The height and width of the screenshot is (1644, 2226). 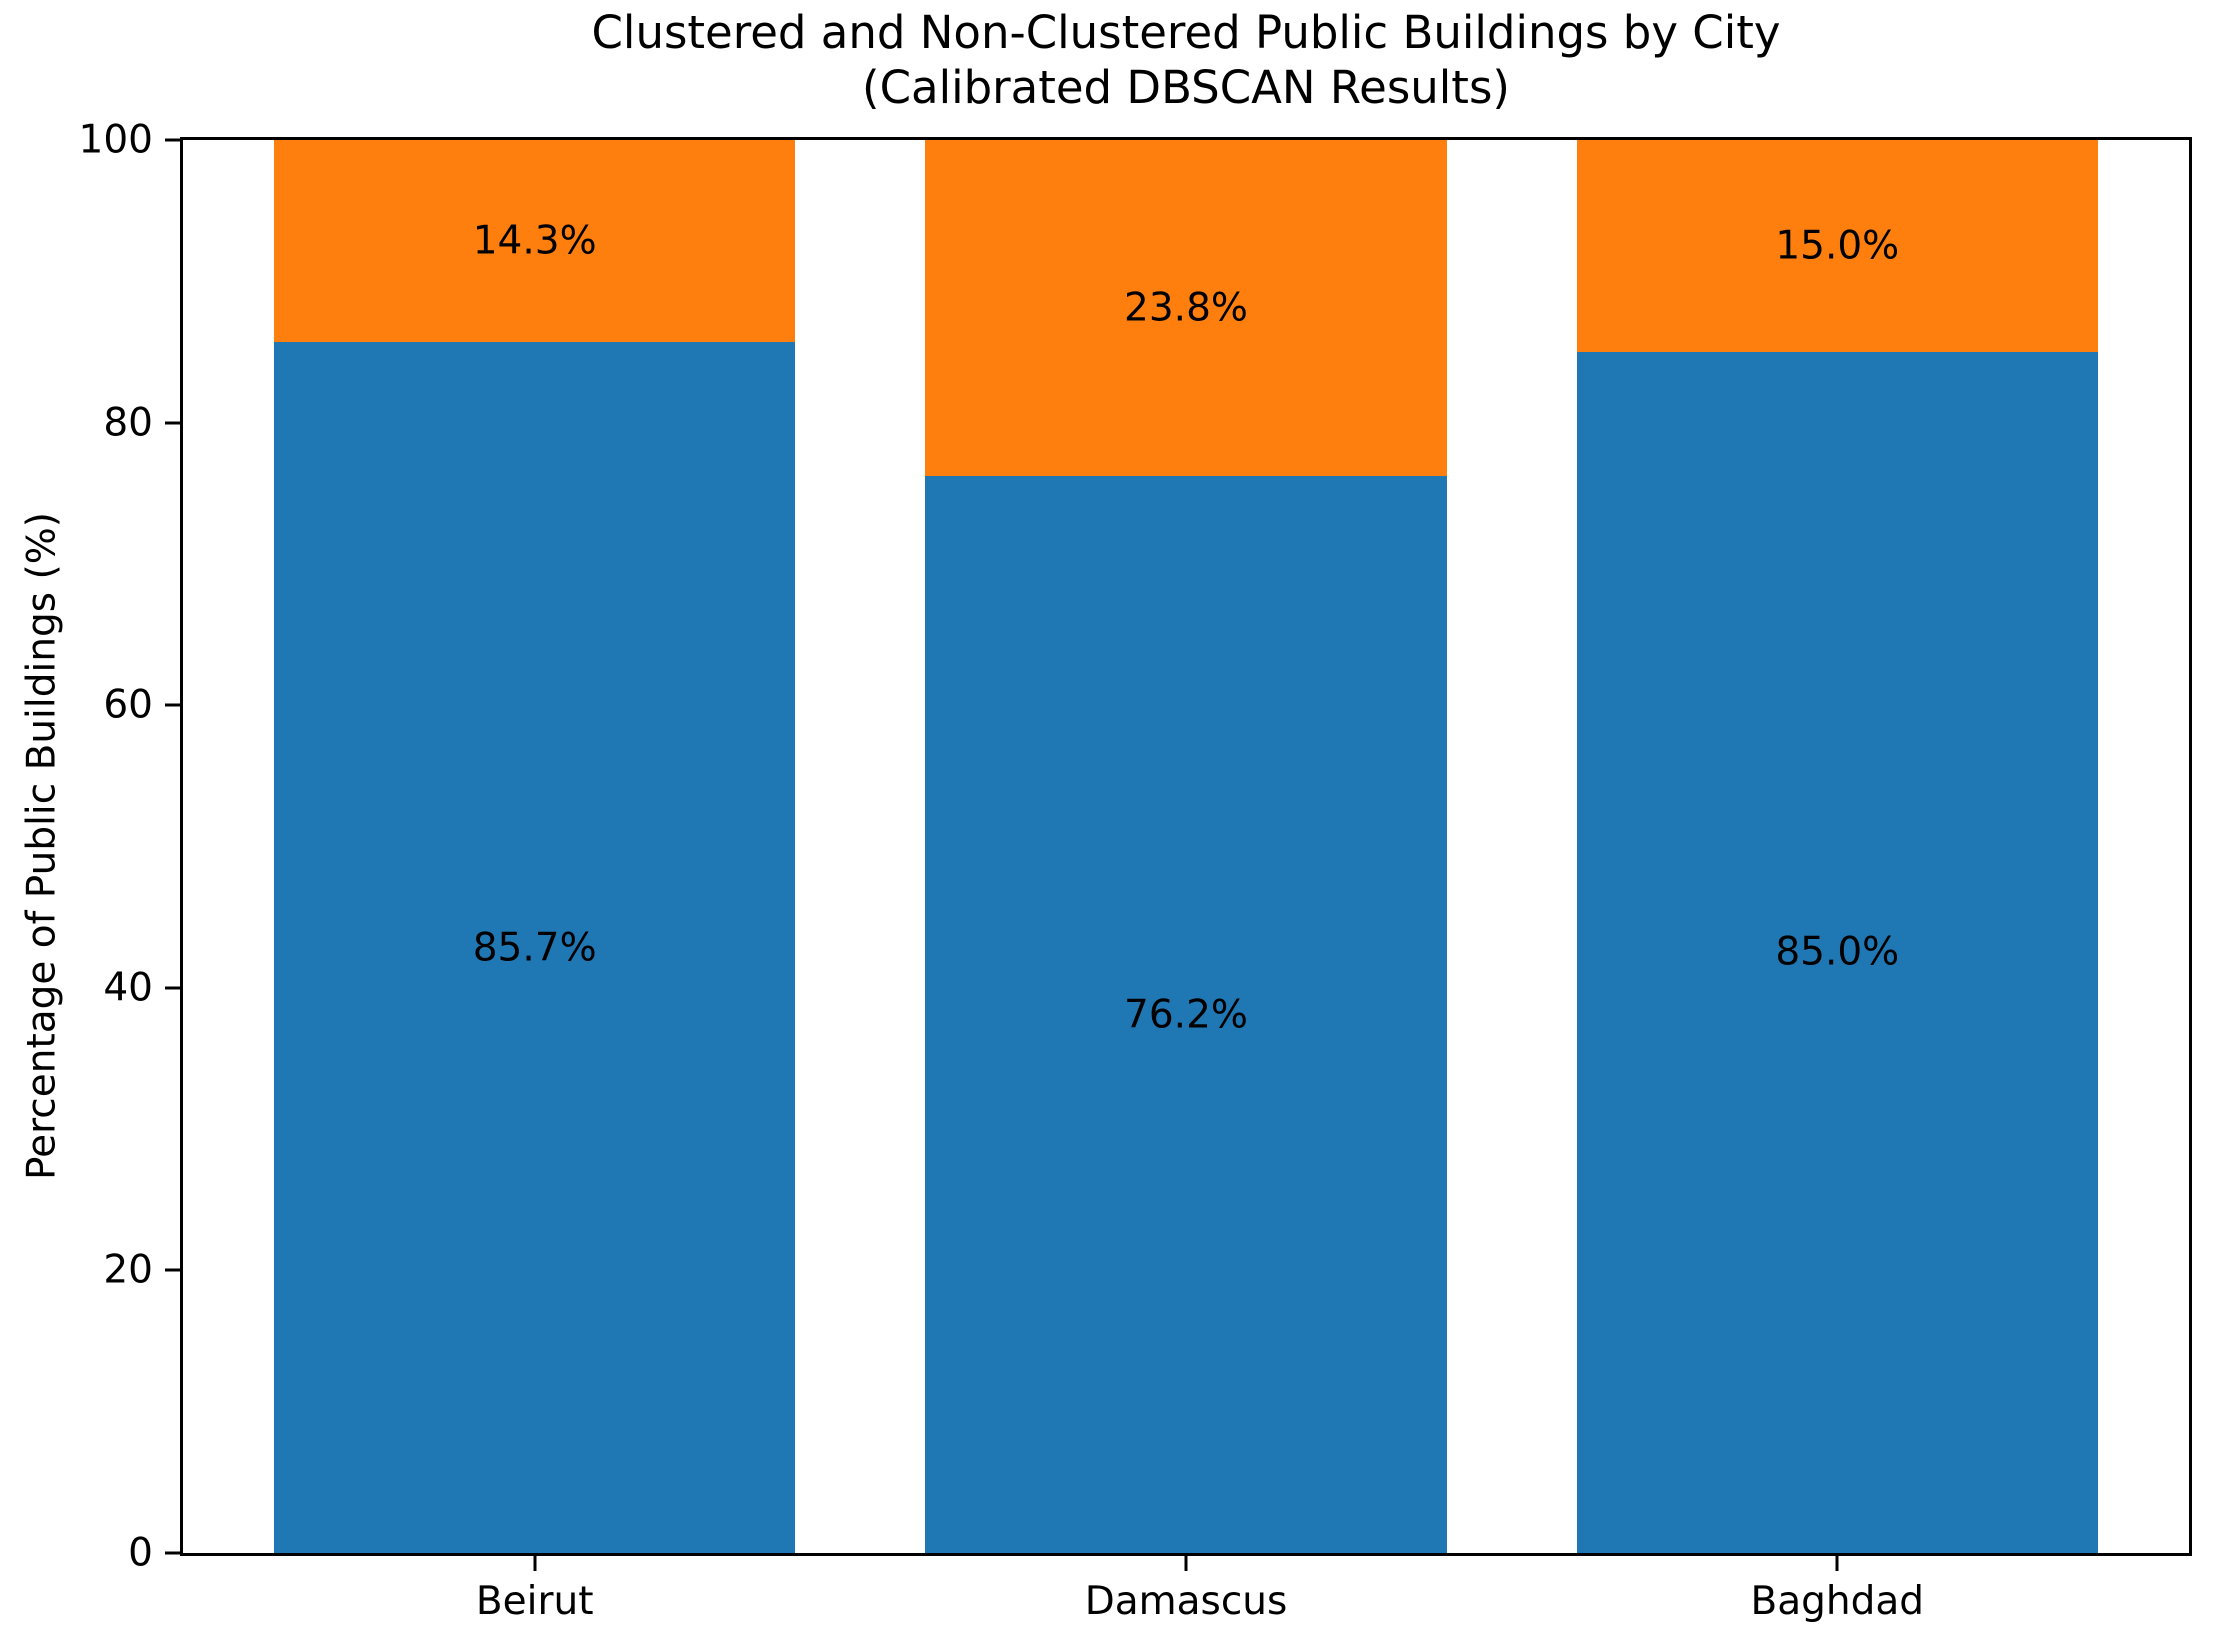 What do you see at coordinates (115, 140) in the screenshot?
I see `y-tick-label-100: 100` at bounding box center [115, 140].